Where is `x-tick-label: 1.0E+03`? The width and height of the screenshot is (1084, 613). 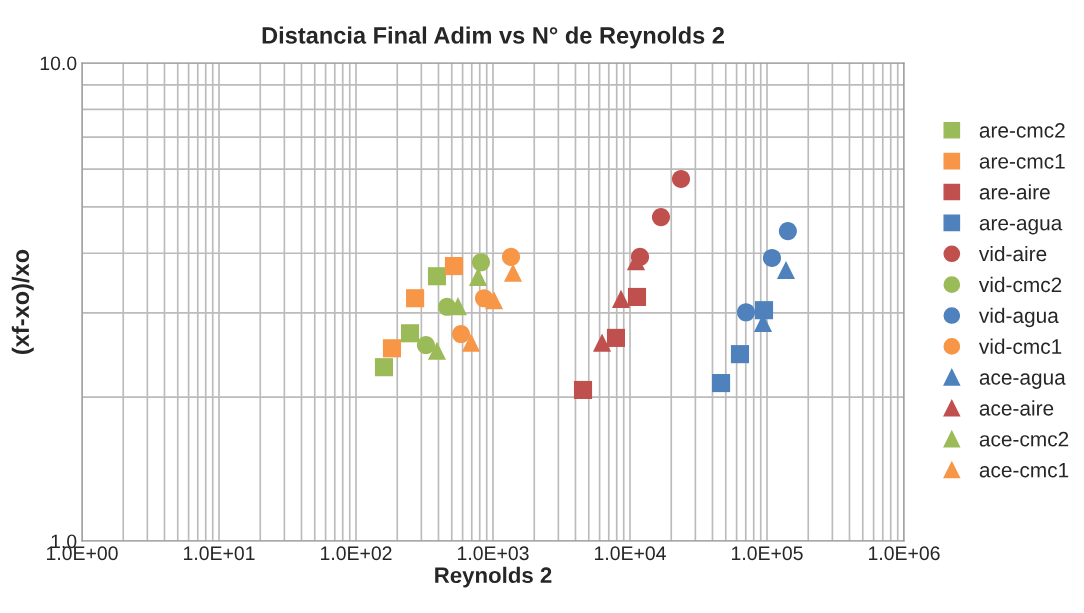 x-tick-label: 1.0E+03 is located at coordinates (493, 553).